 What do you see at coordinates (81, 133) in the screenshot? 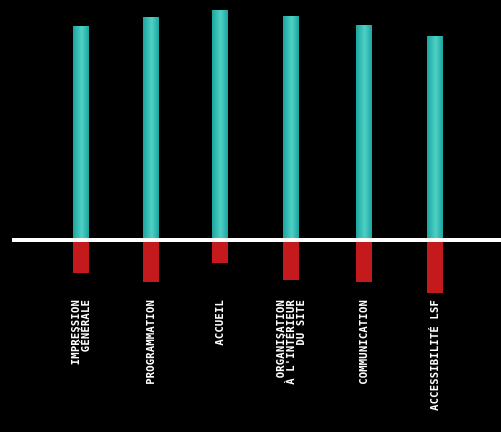
I see `bar-positive-impression-generale` at bounding box center [81, 133].